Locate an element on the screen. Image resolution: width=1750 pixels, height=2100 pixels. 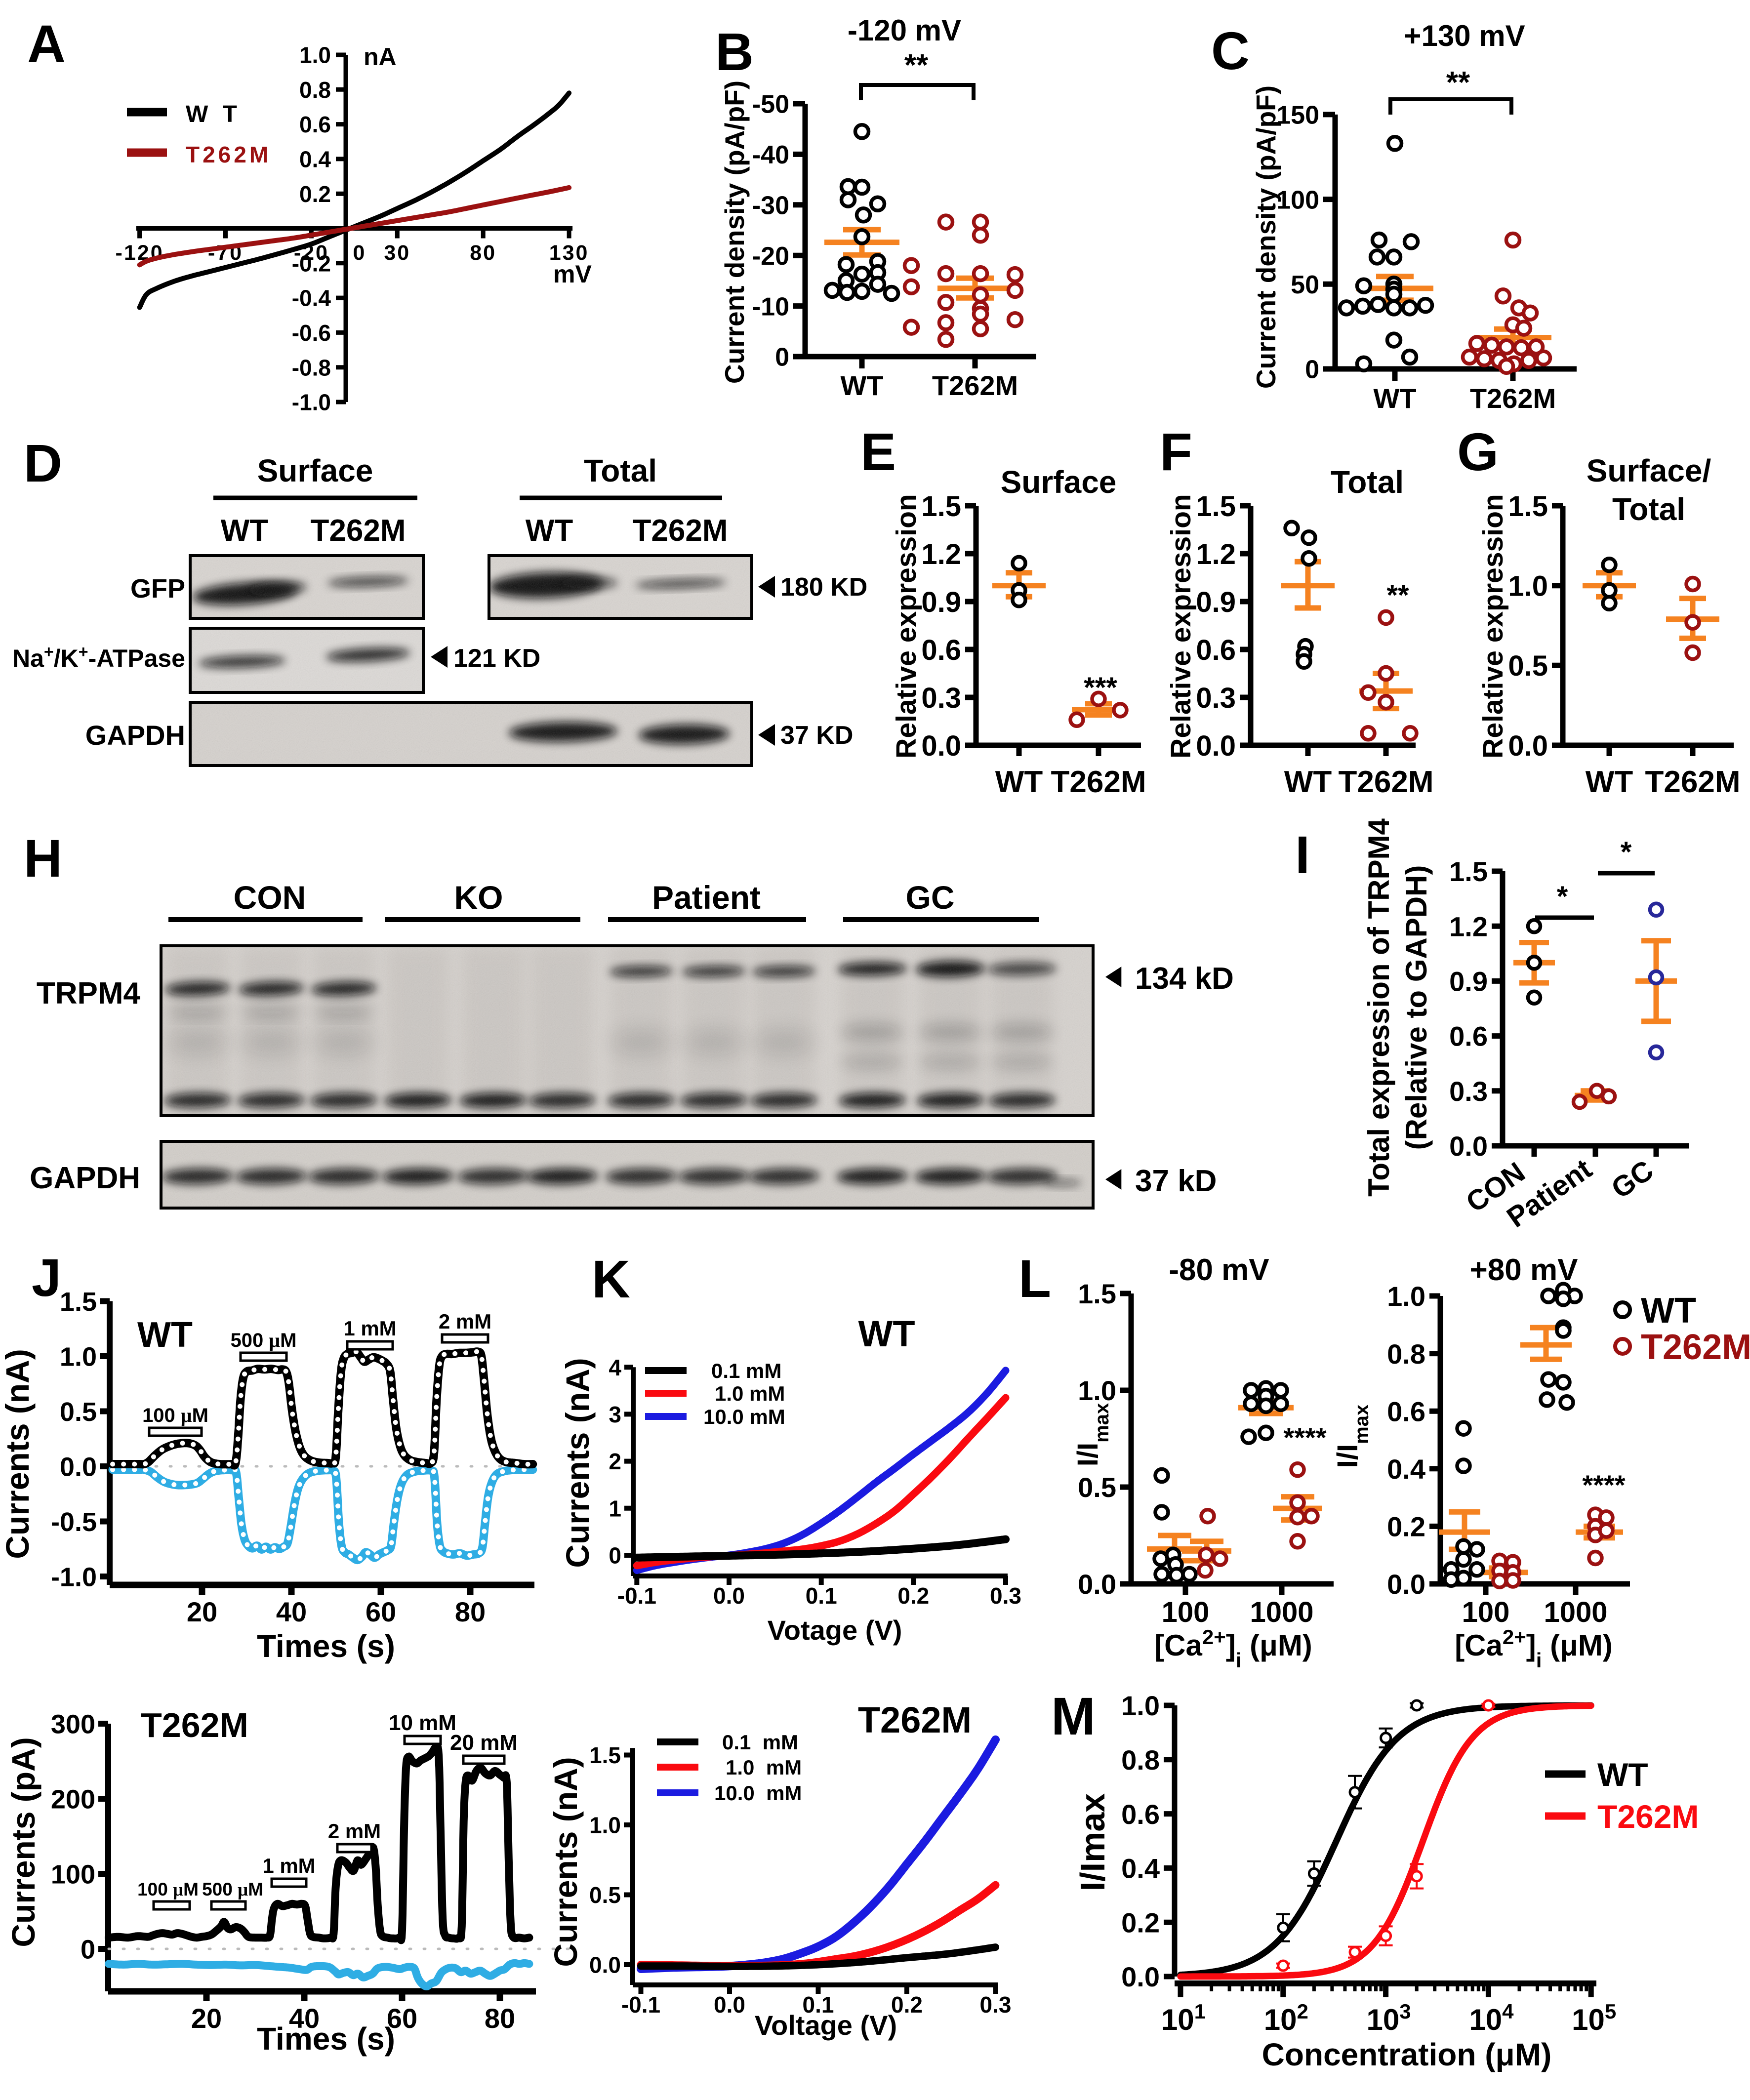
svg-text: Surface is located at coordinates (1059, 482).